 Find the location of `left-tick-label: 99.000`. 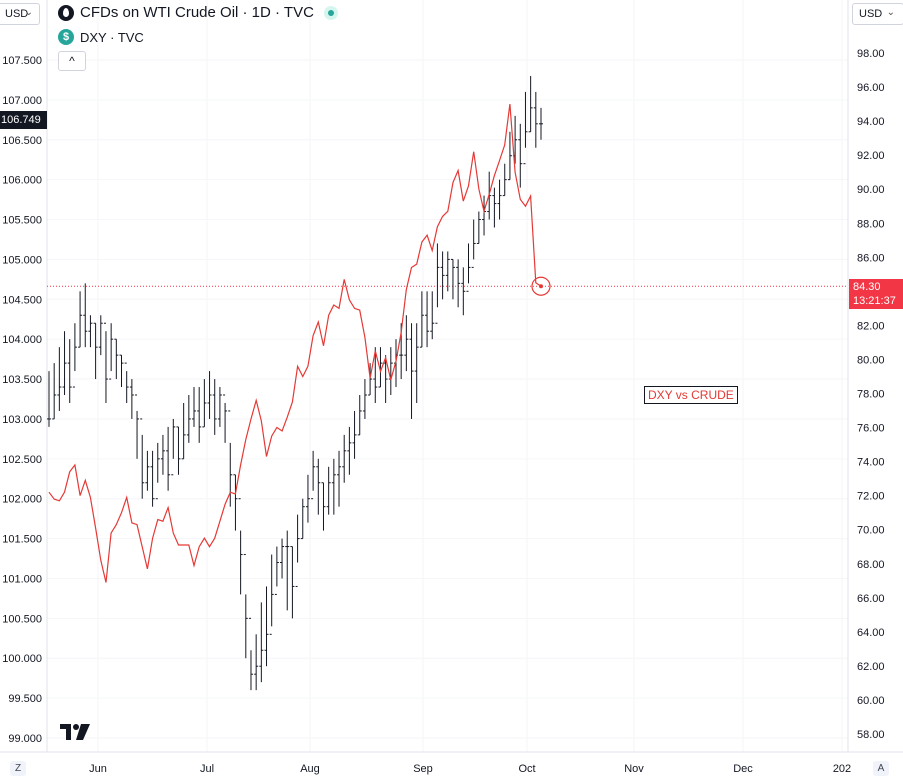

left-tick-label: 99.000 is located at coordinates (25, 739).